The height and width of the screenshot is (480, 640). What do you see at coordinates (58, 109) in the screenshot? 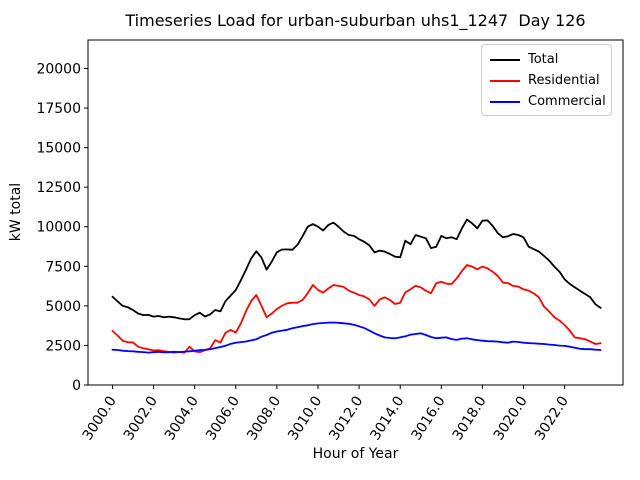
I see `y-tick-label: 17500` at bounding box center [58, 109].